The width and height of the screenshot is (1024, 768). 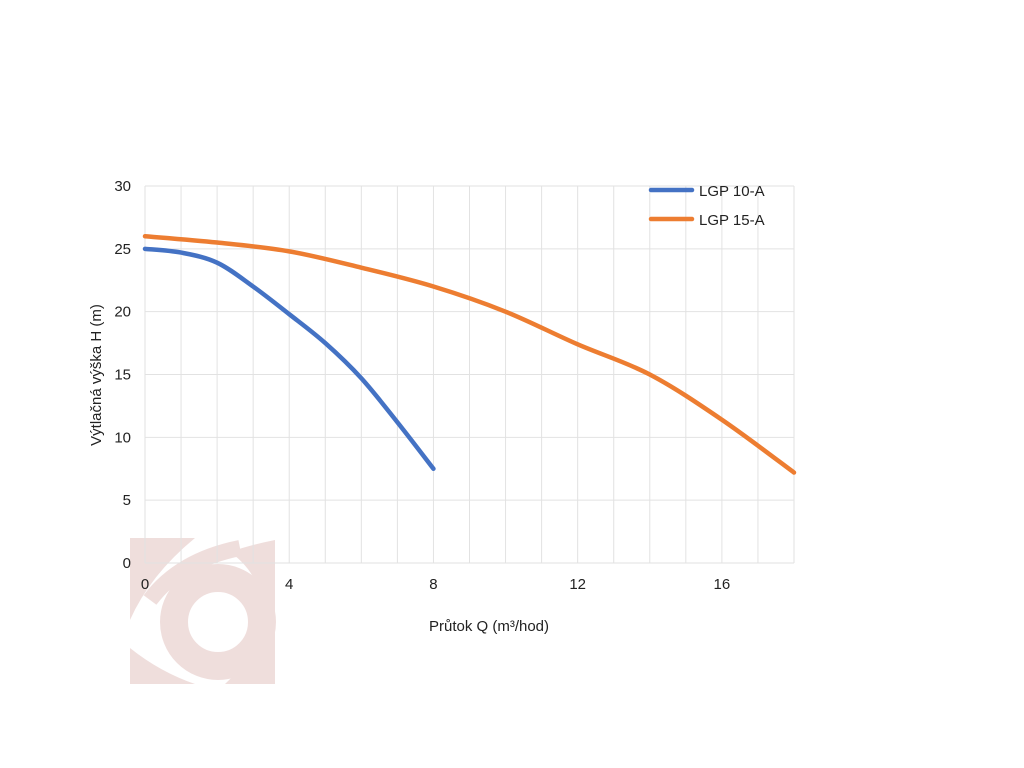 I want to click on legend-label-lgp10a: LGP 10-A, so click(x=732, y=191).